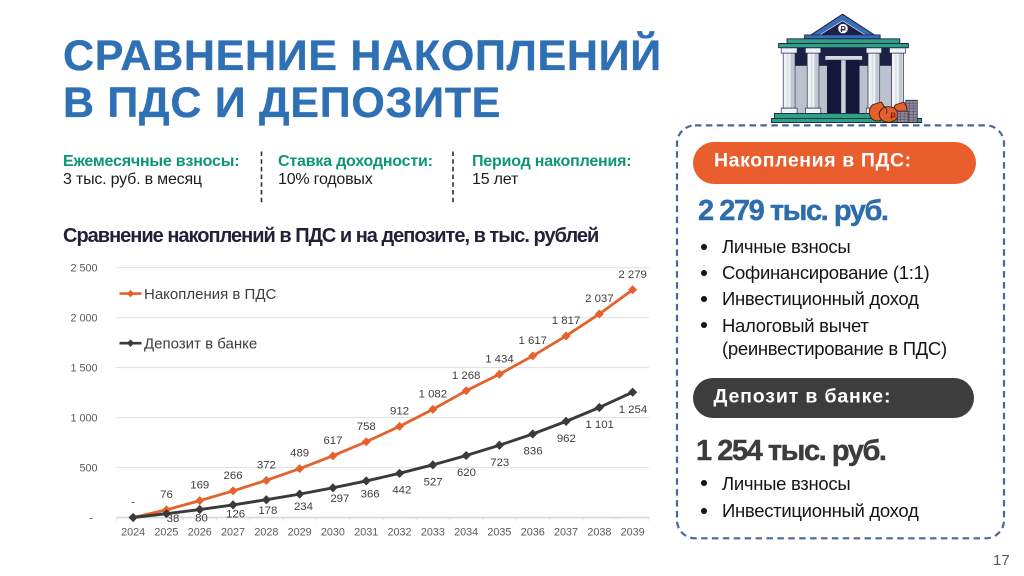 This screenshot has width=1024, height=576. What do you see at coordinates (200, 533) in the screenshot?
I see `svg-text: 2026` at bounding box center [200, 533].